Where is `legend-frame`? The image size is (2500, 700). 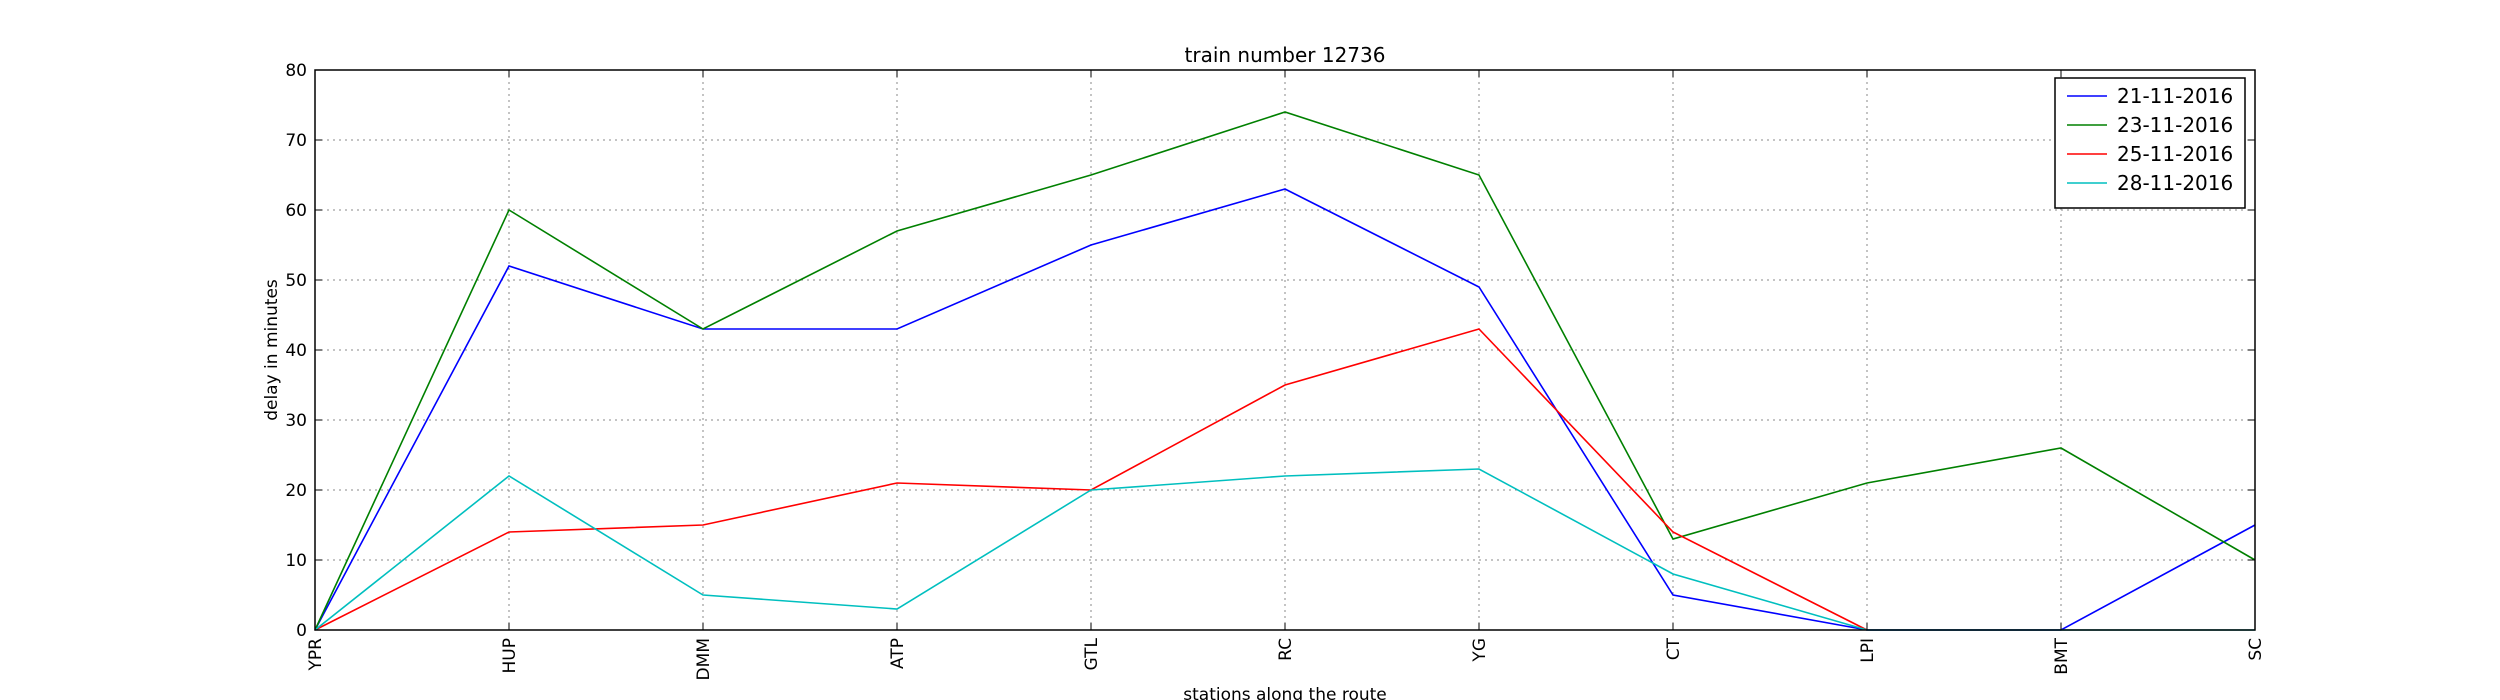 legend-frame is located at coordinates (2150, 143).